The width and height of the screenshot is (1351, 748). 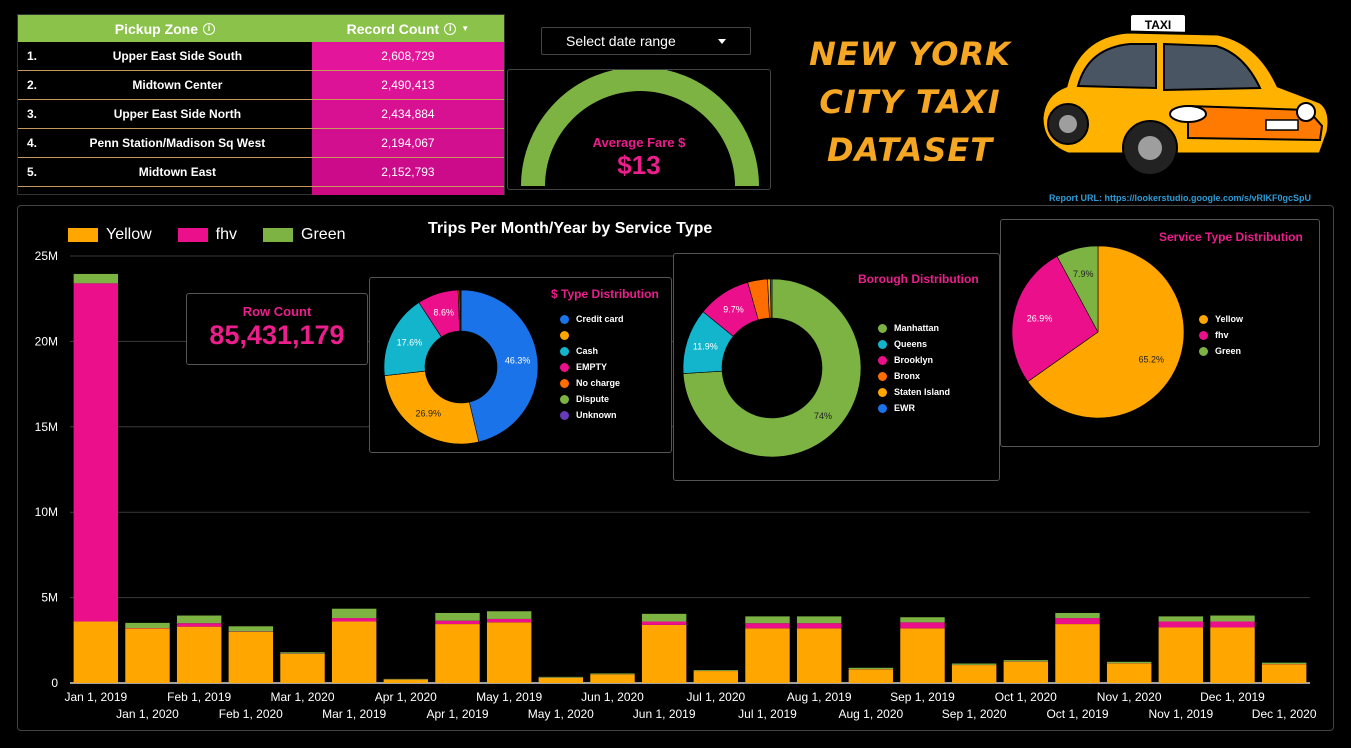 I want to click on legend-item-green: Green, so click(x=304, y=235).